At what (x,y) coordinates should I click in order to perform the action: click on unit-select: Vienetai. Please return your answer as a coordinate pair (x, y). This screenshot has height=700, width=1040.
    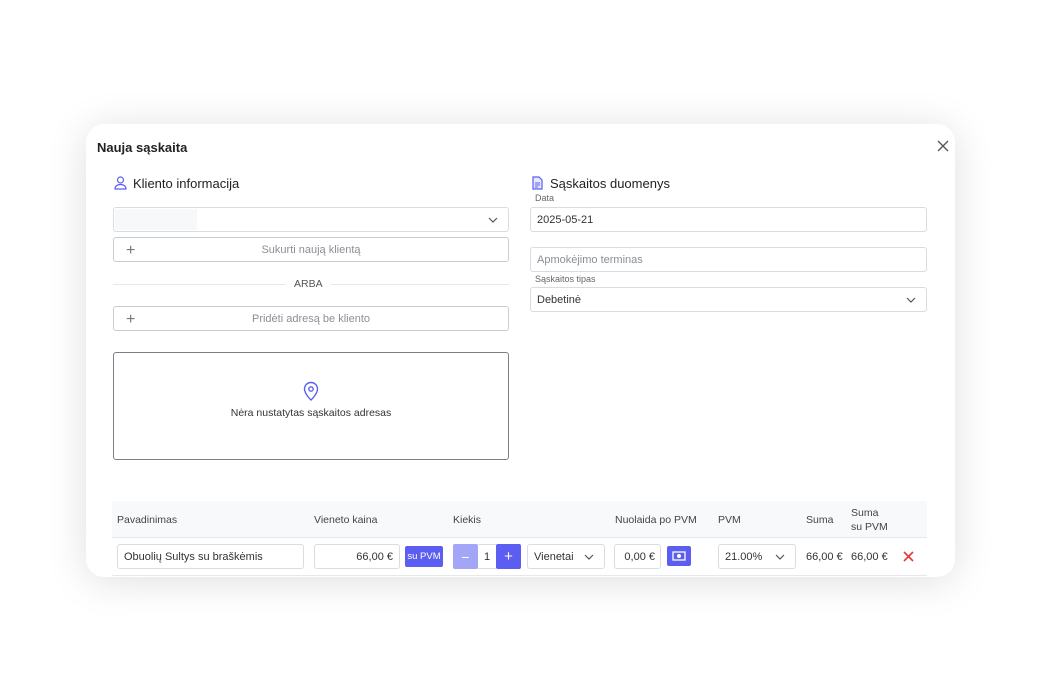
    Looking at the image, I should click on (566, 556).